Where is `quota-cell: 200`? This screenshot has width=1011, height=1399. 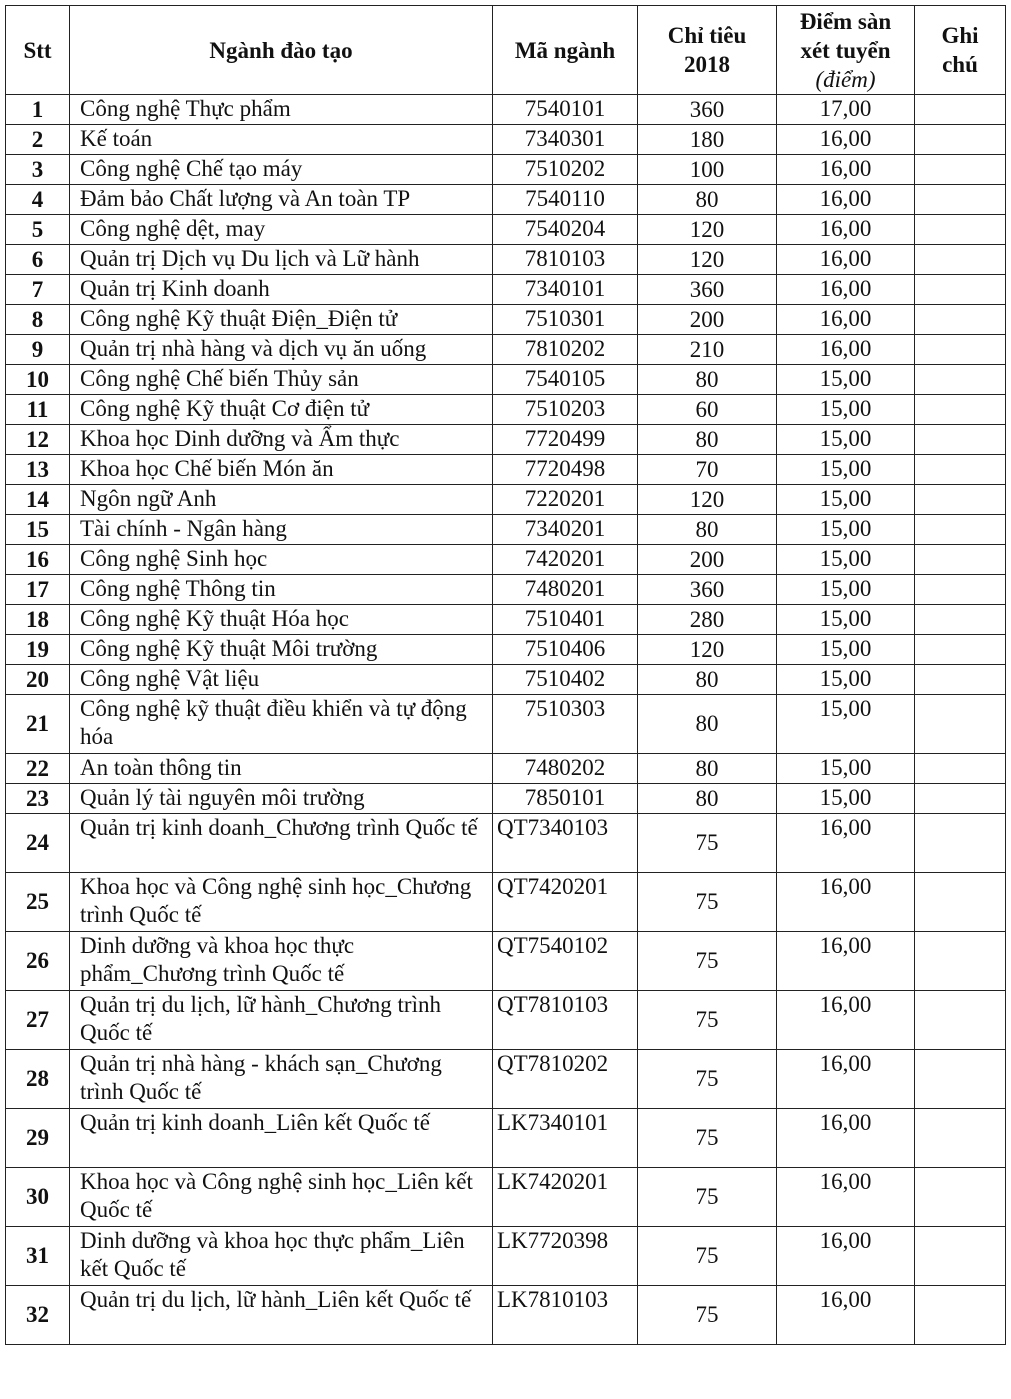 quota-cell: 200 is located at coordinates (707, 559).